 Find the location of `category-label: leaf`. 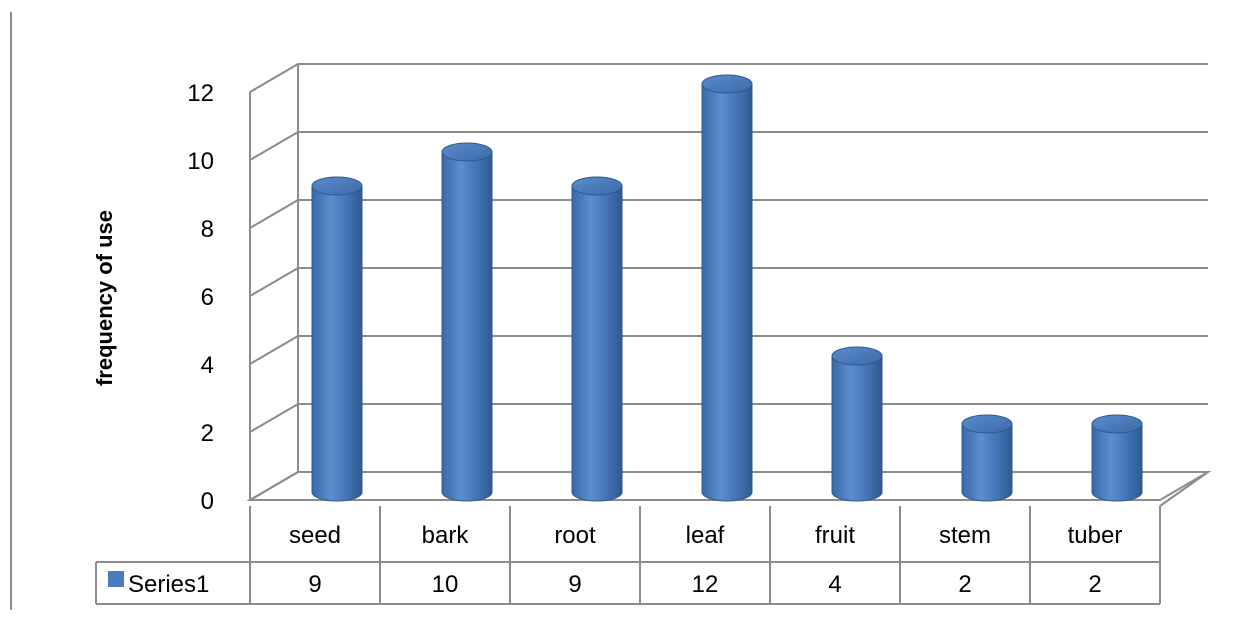

category-label: leaf is located at coordinates (705, 535).